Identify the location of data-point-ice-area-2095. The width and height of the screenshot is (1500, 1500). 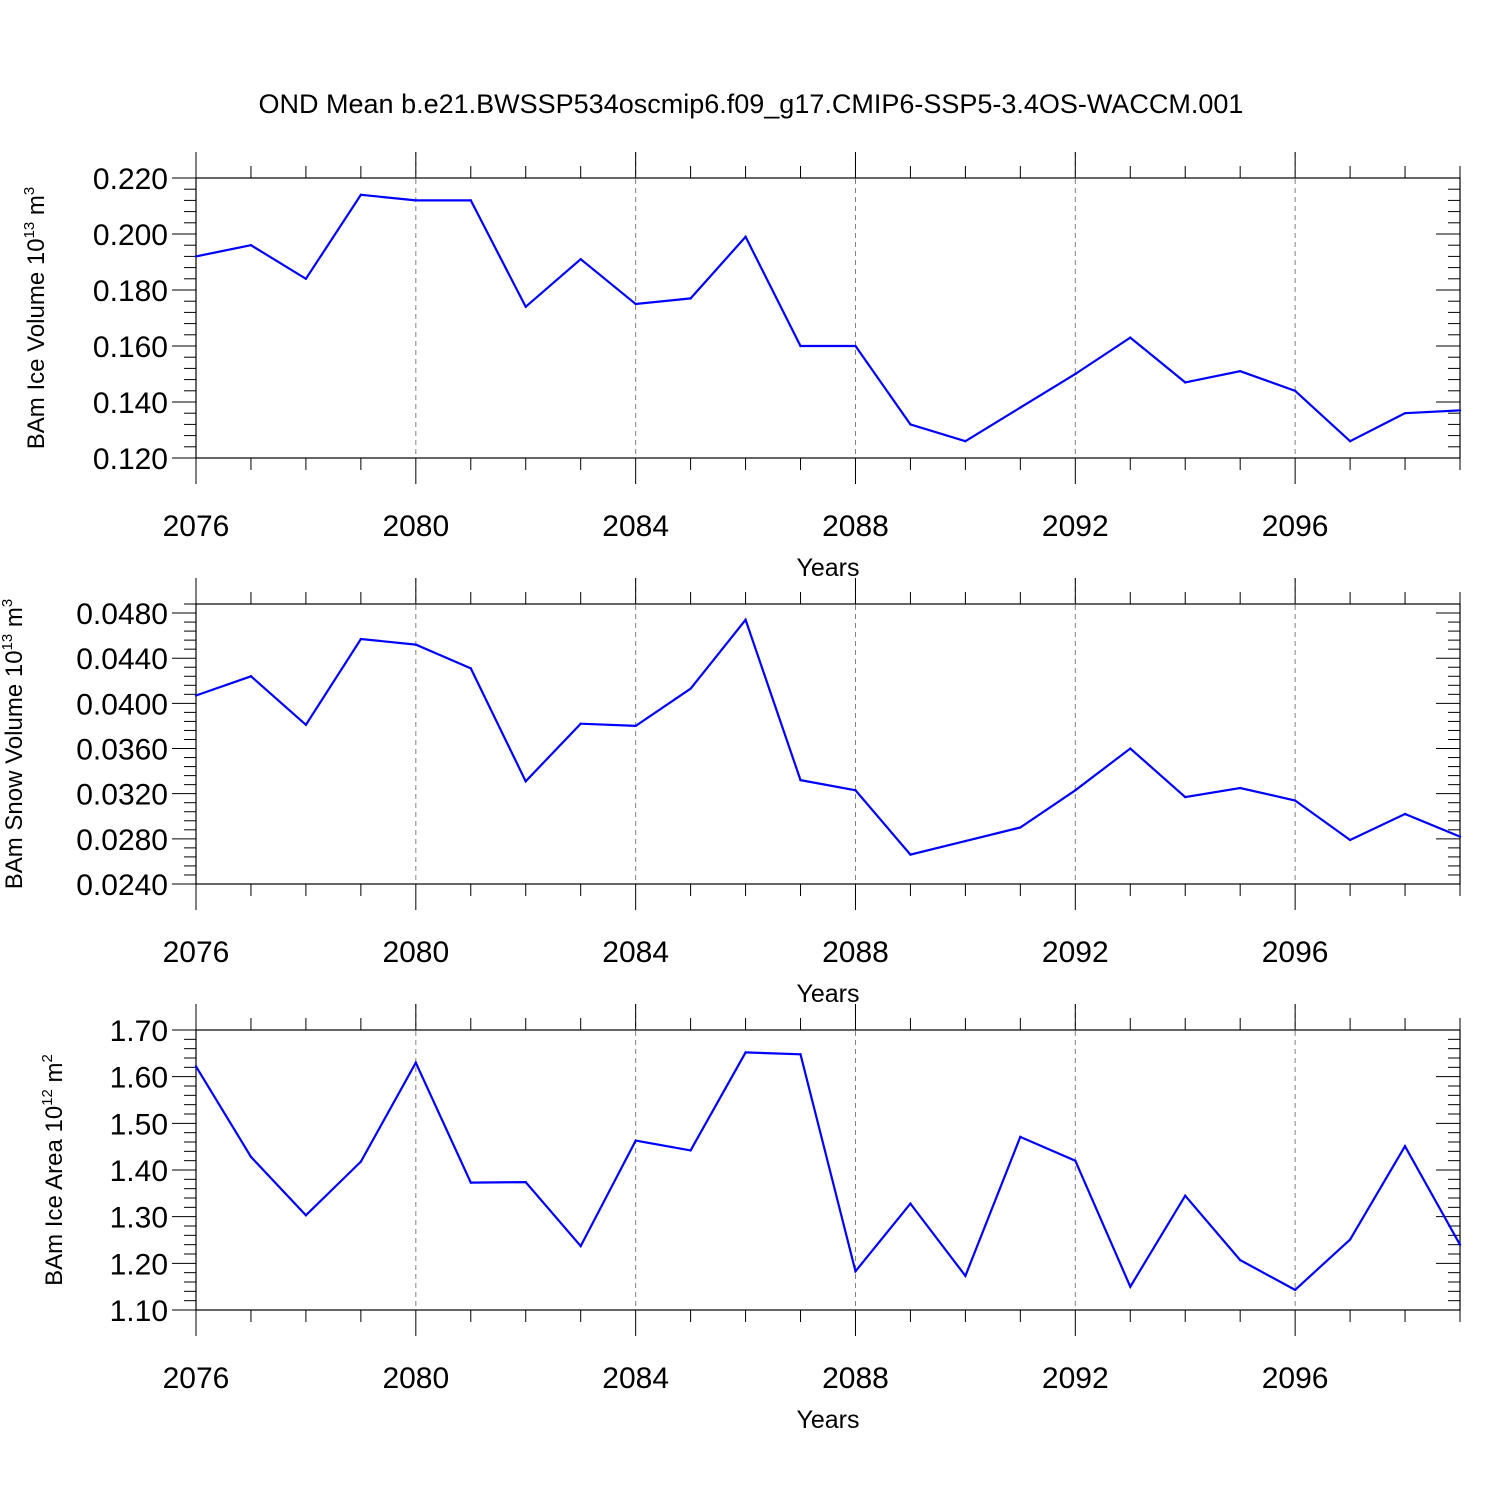
(1240, 1260).